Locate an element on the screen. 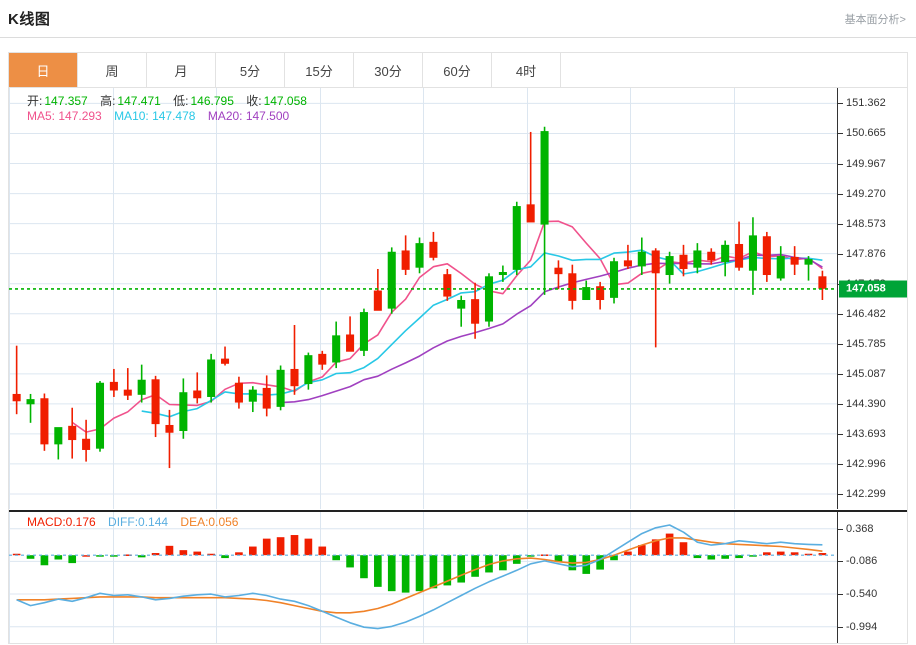  macd-value: MACD:0.176 is located at coordinates (61, 522).